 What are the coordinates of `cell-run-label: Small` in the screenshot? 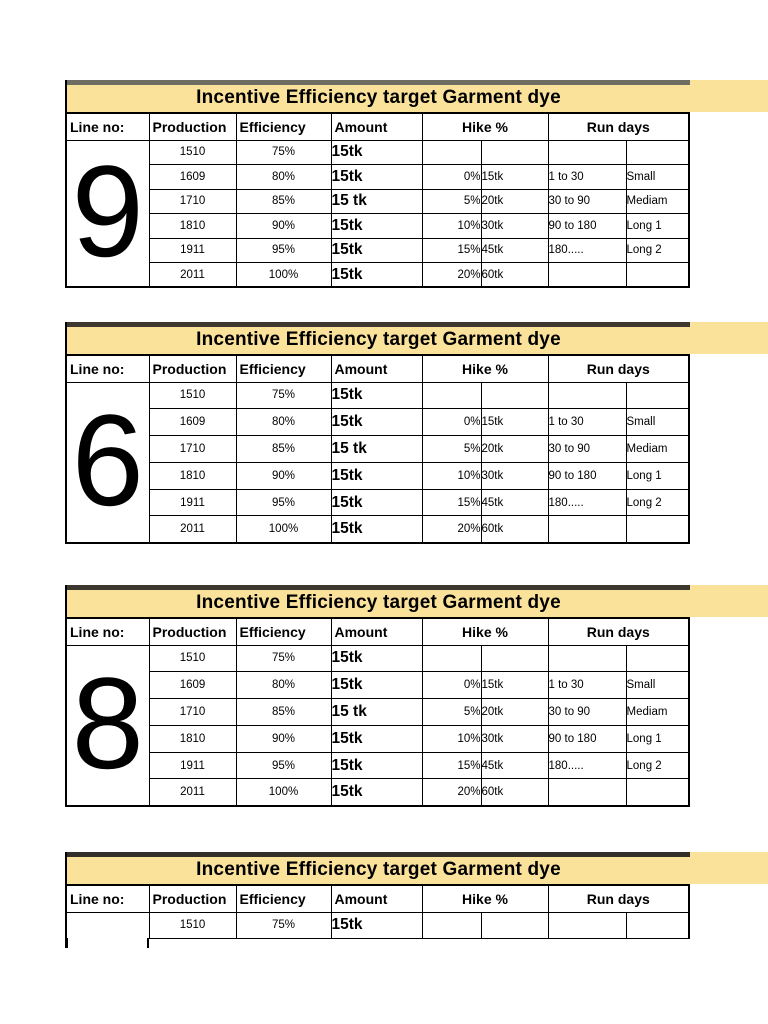 It's located at (657, 177).